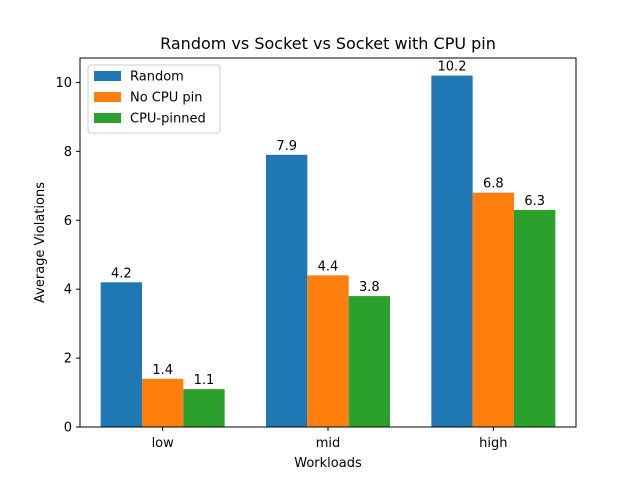 Image resolution: width=640 pixels, height=484 pixels. I want to click on bar-cpu-pinned-low, so click(204, 408).